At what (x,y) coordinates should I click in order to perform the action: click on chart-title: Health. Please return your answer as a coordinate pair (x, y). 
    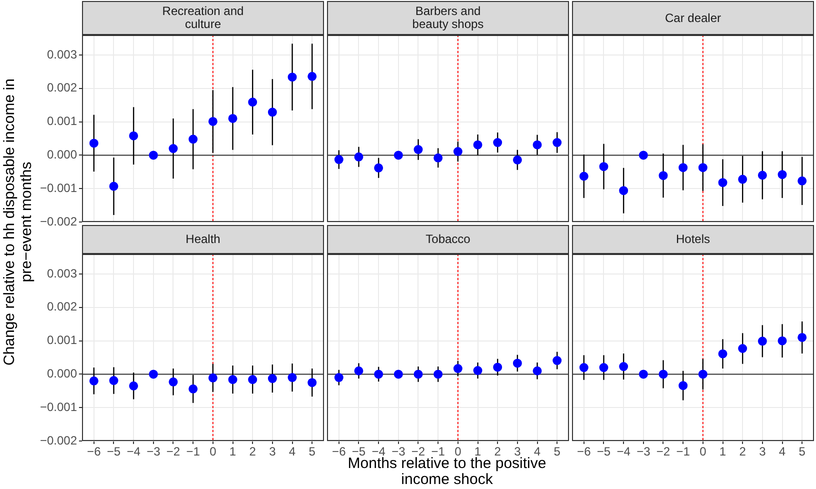
    Looking at the image, I should click on (203, 239).